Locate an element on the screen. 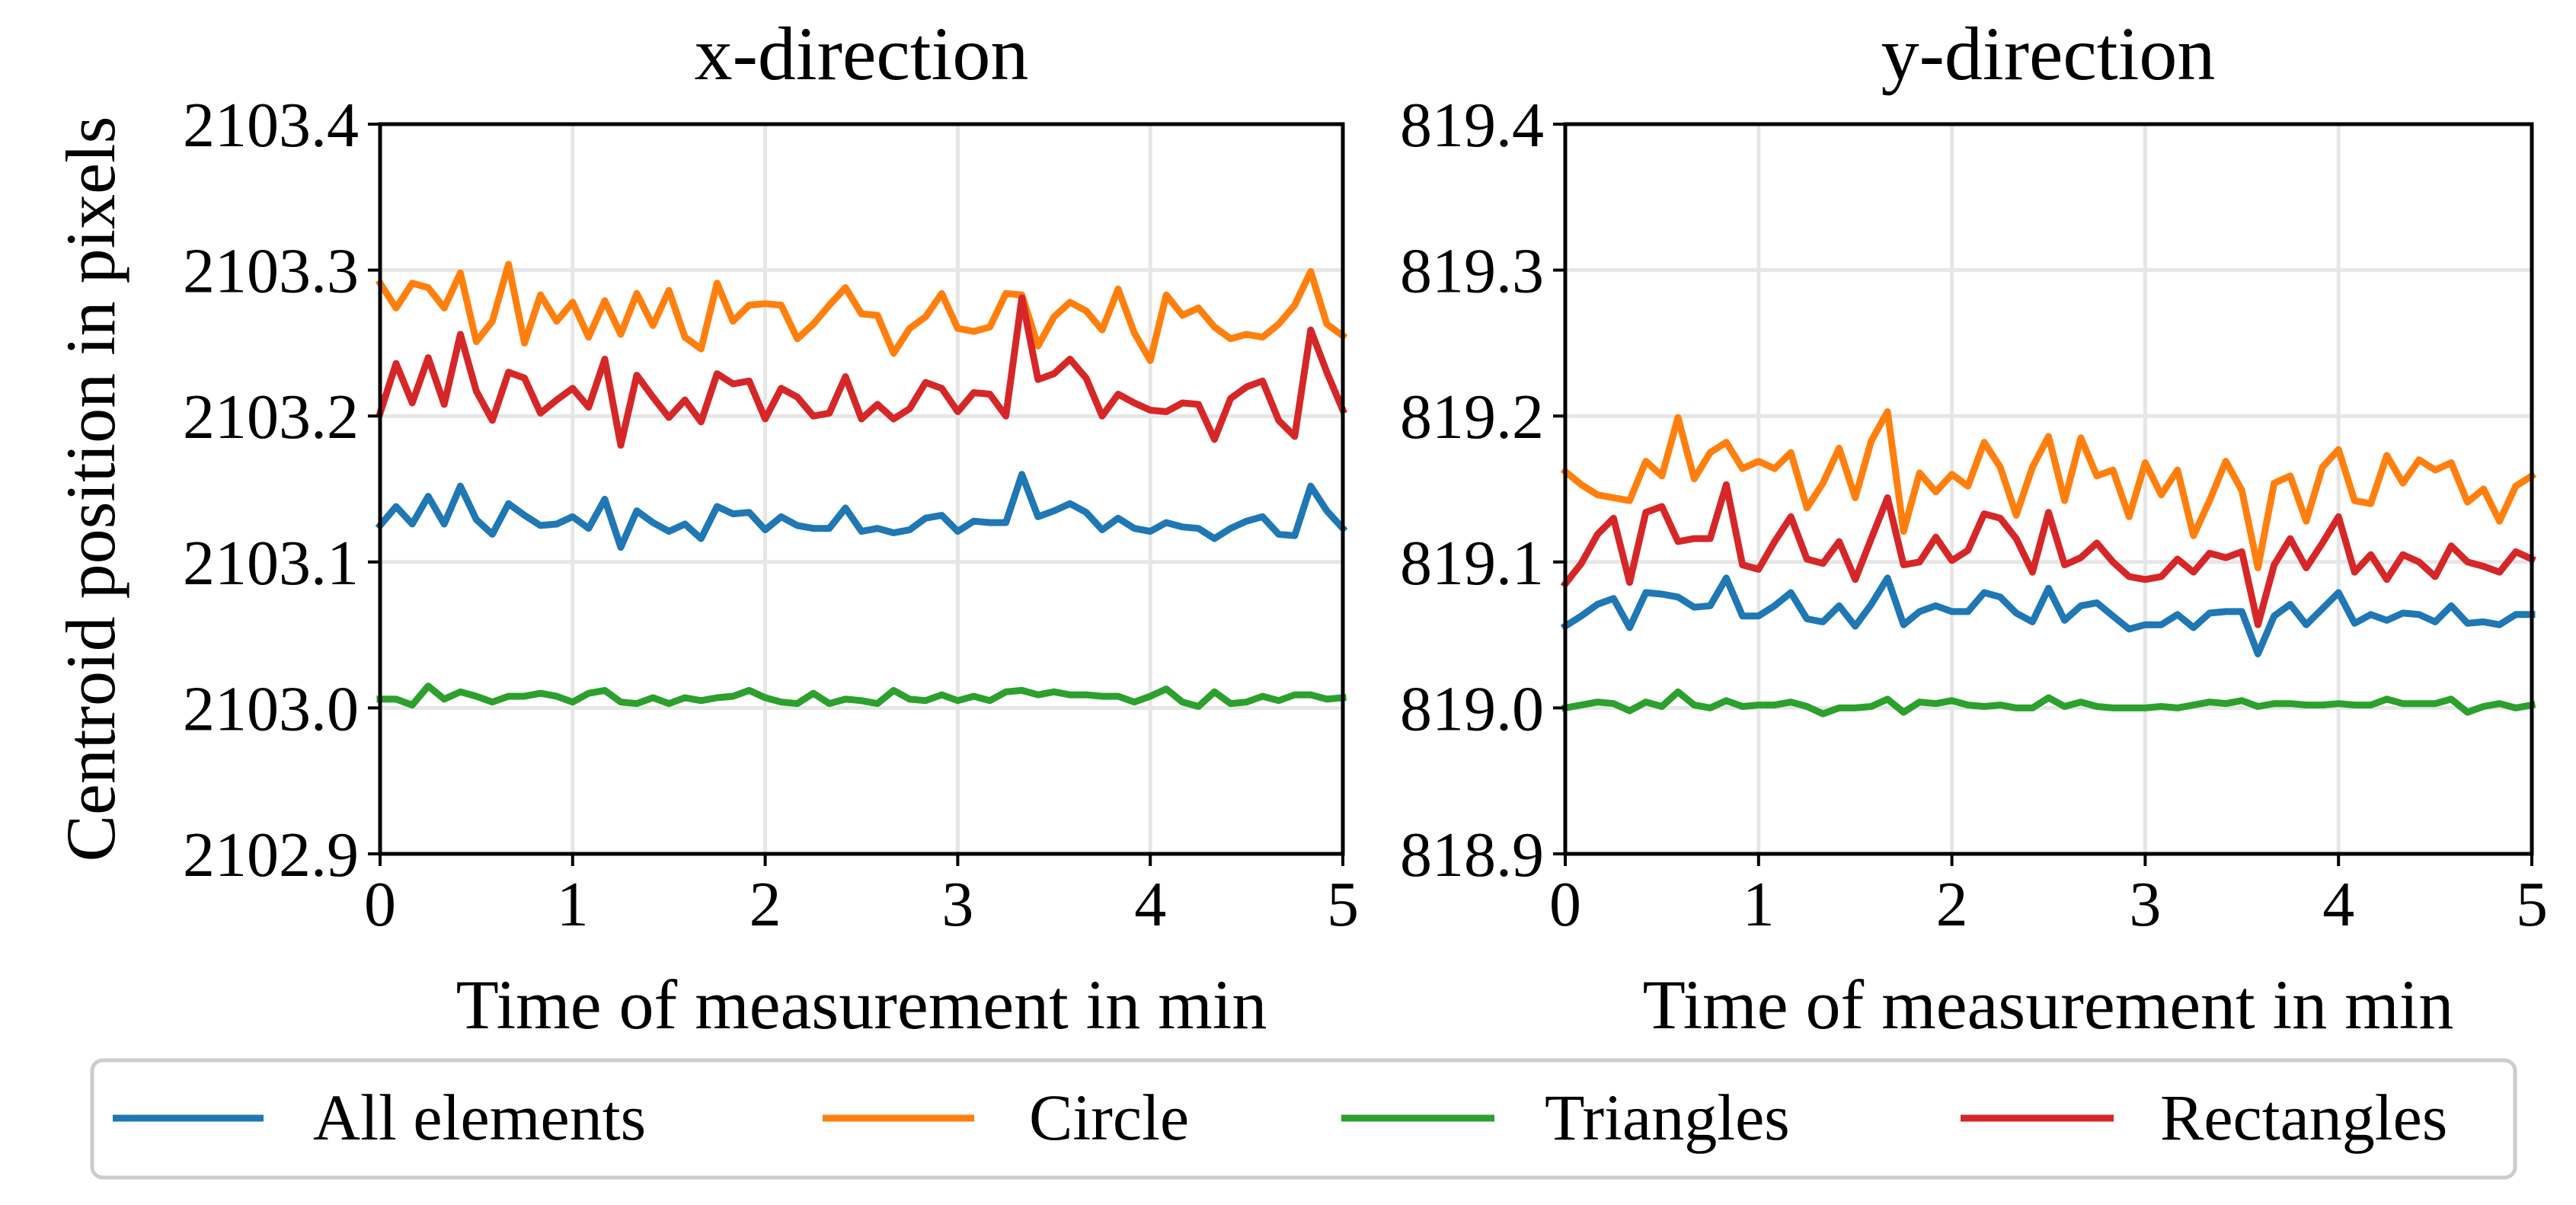 The width and height of the screenshot is (2576, 1205). y-direction-ytick-label: 819.0 is located at coordinates (1472, 708).